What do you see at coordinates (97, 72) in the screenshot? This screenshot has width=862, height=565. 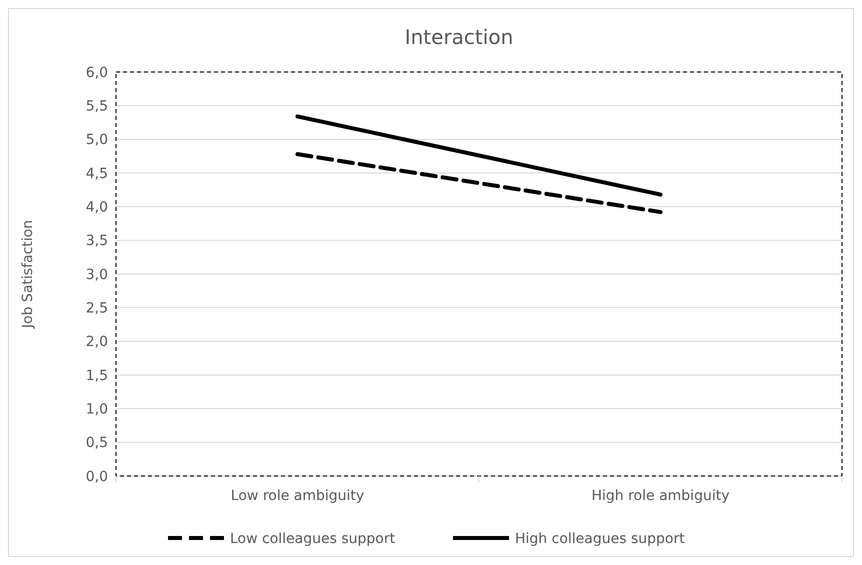 I see `y-tick-label: 6,0` at bounding box center [97, 72].